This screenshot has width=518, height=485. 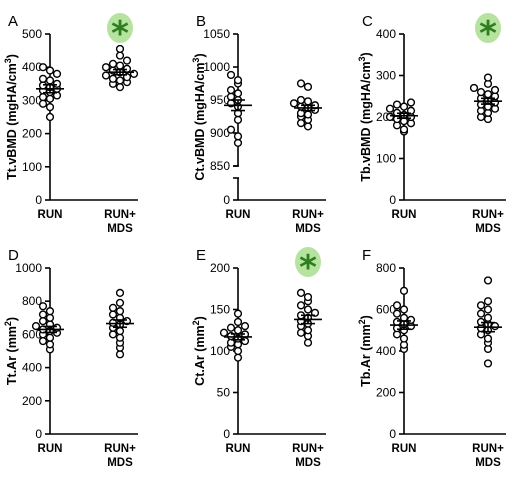 I want to click on panel-letter-e: E, so click(x=201, y=255).